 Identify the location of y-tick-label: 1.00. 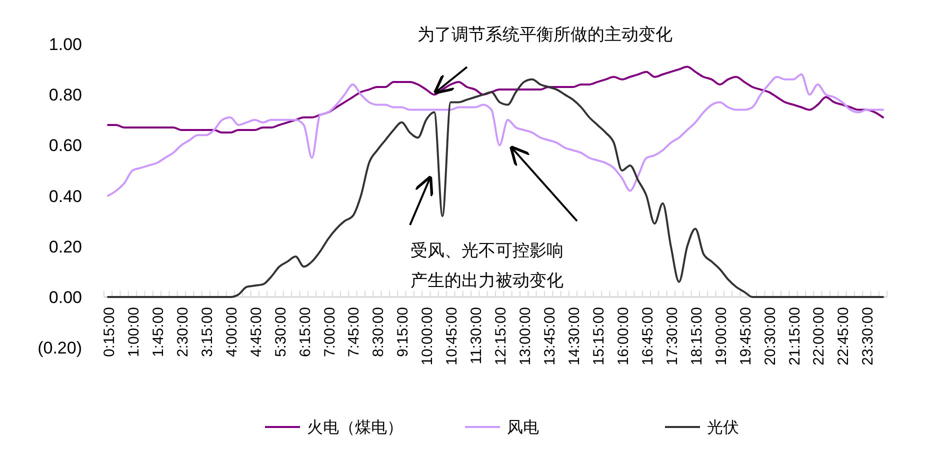
(65, 44).